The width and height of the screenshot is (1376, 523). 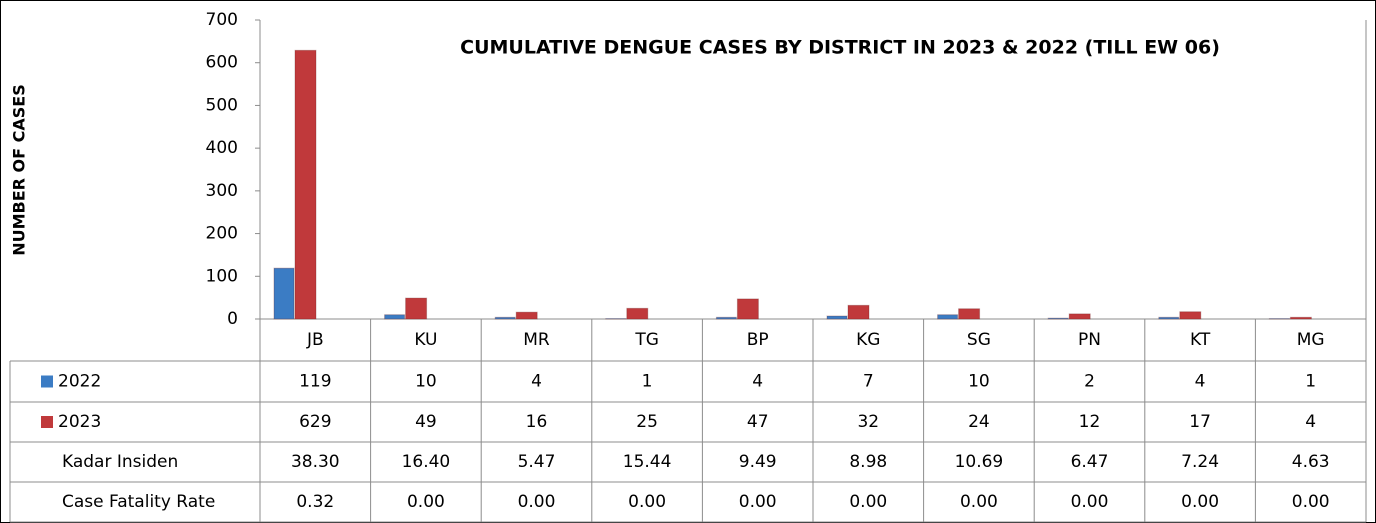 I want to click on x-tick-label: MR, so click(x=536, y=340).